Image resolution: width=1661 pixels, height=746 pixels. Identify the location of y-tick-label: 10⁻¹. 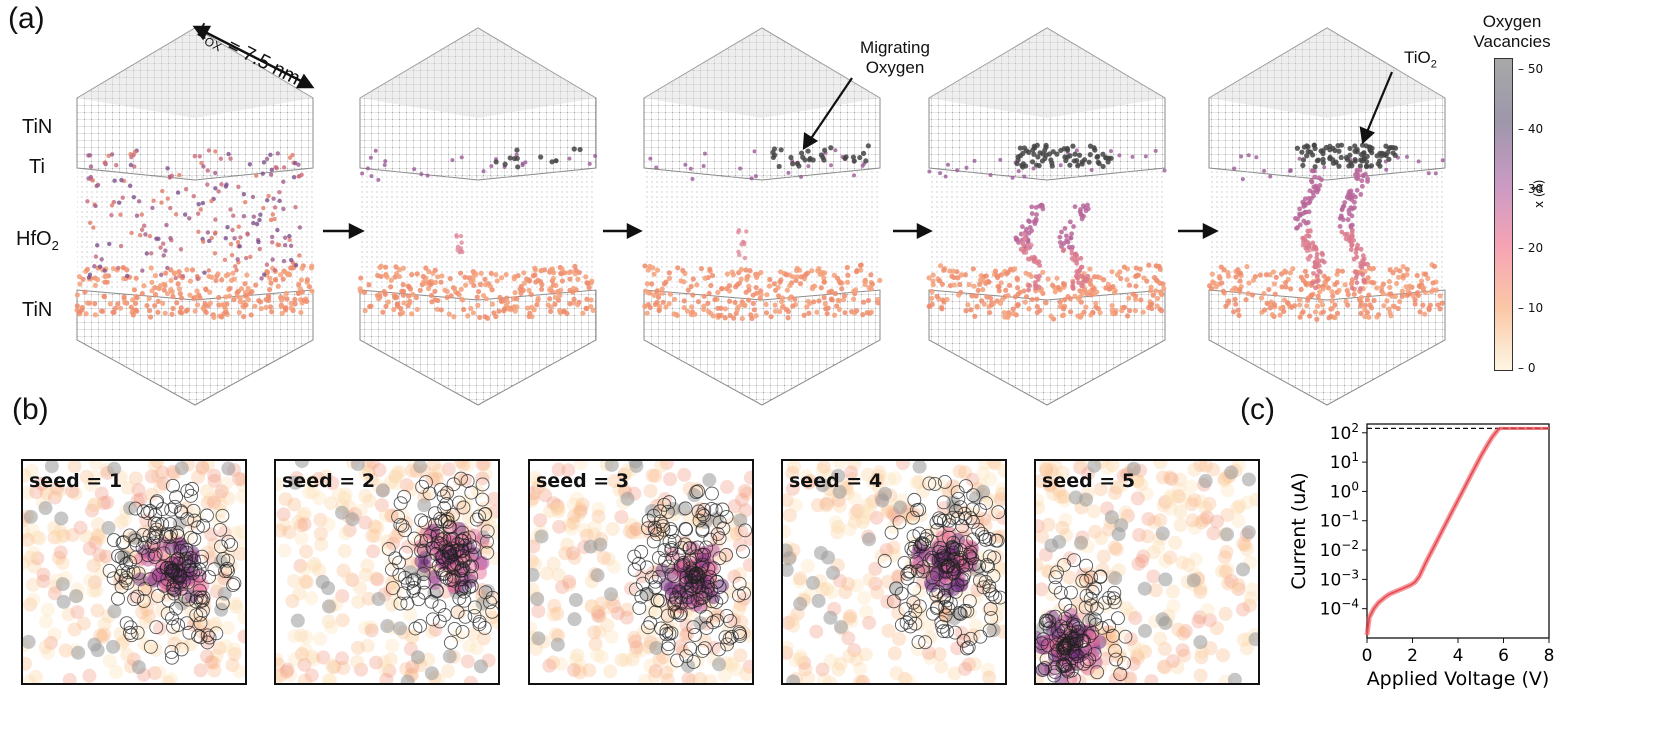
(1339, 520).